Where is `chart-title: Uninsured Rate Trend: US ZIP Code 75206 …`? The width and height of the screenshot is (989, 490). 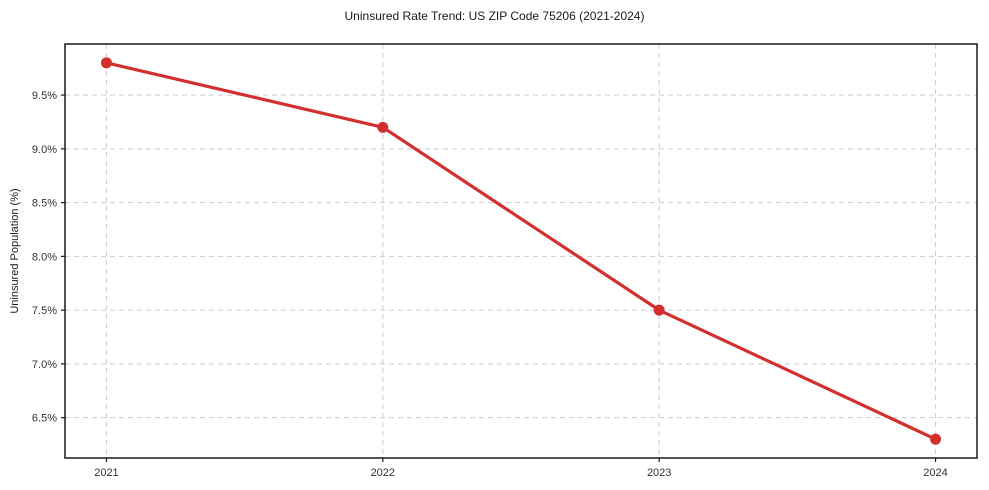
chart-title: Uninsured Rate Trend: US ZIP Code 75206 … is located at coordinates (494, 16).